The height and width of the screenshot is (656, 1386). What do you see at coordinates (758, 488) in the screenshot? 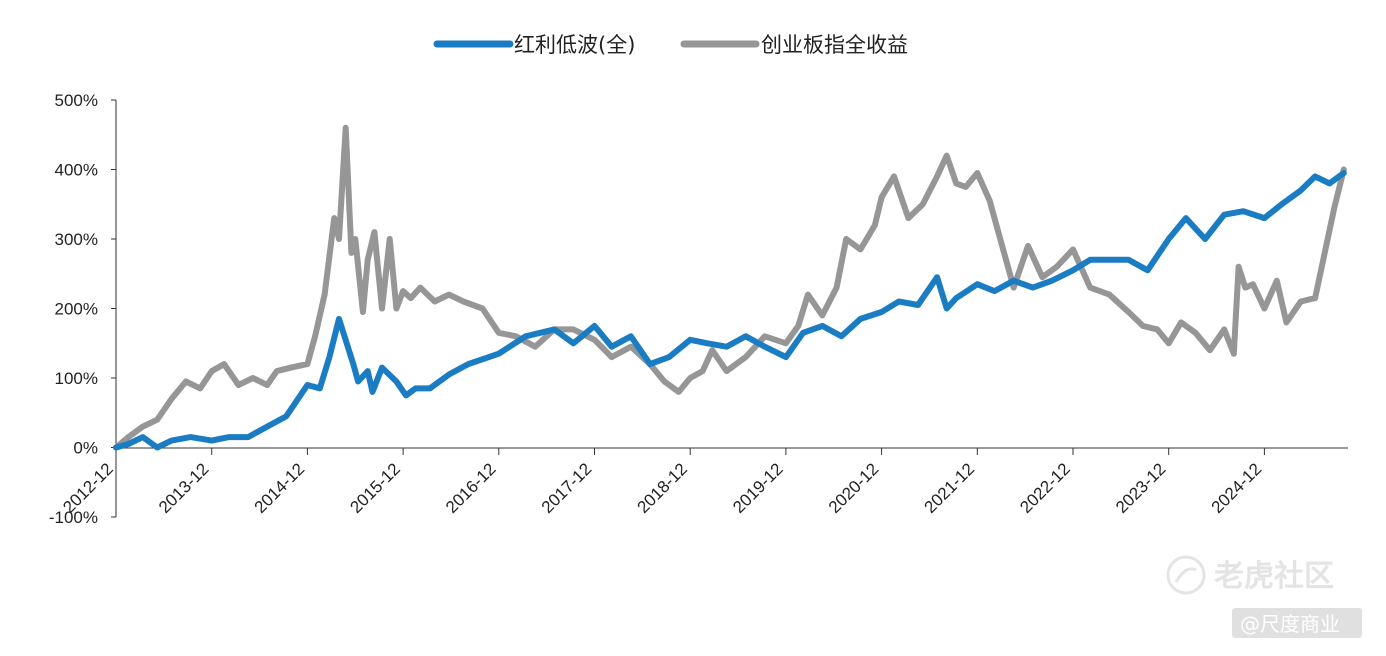
I see `x-tick-label: 2019-12` at bounding box center [758, 488].